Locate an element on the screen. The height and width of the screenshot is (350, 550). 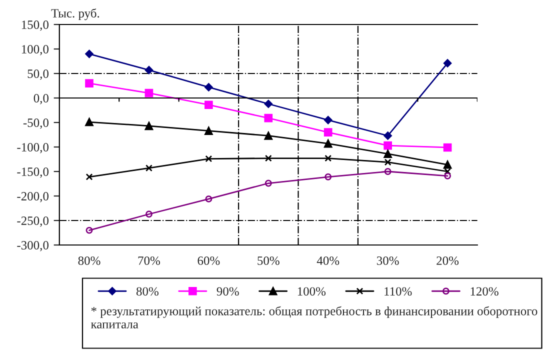
y-tick-label: -50,0 is located at coordinates (36, 123).